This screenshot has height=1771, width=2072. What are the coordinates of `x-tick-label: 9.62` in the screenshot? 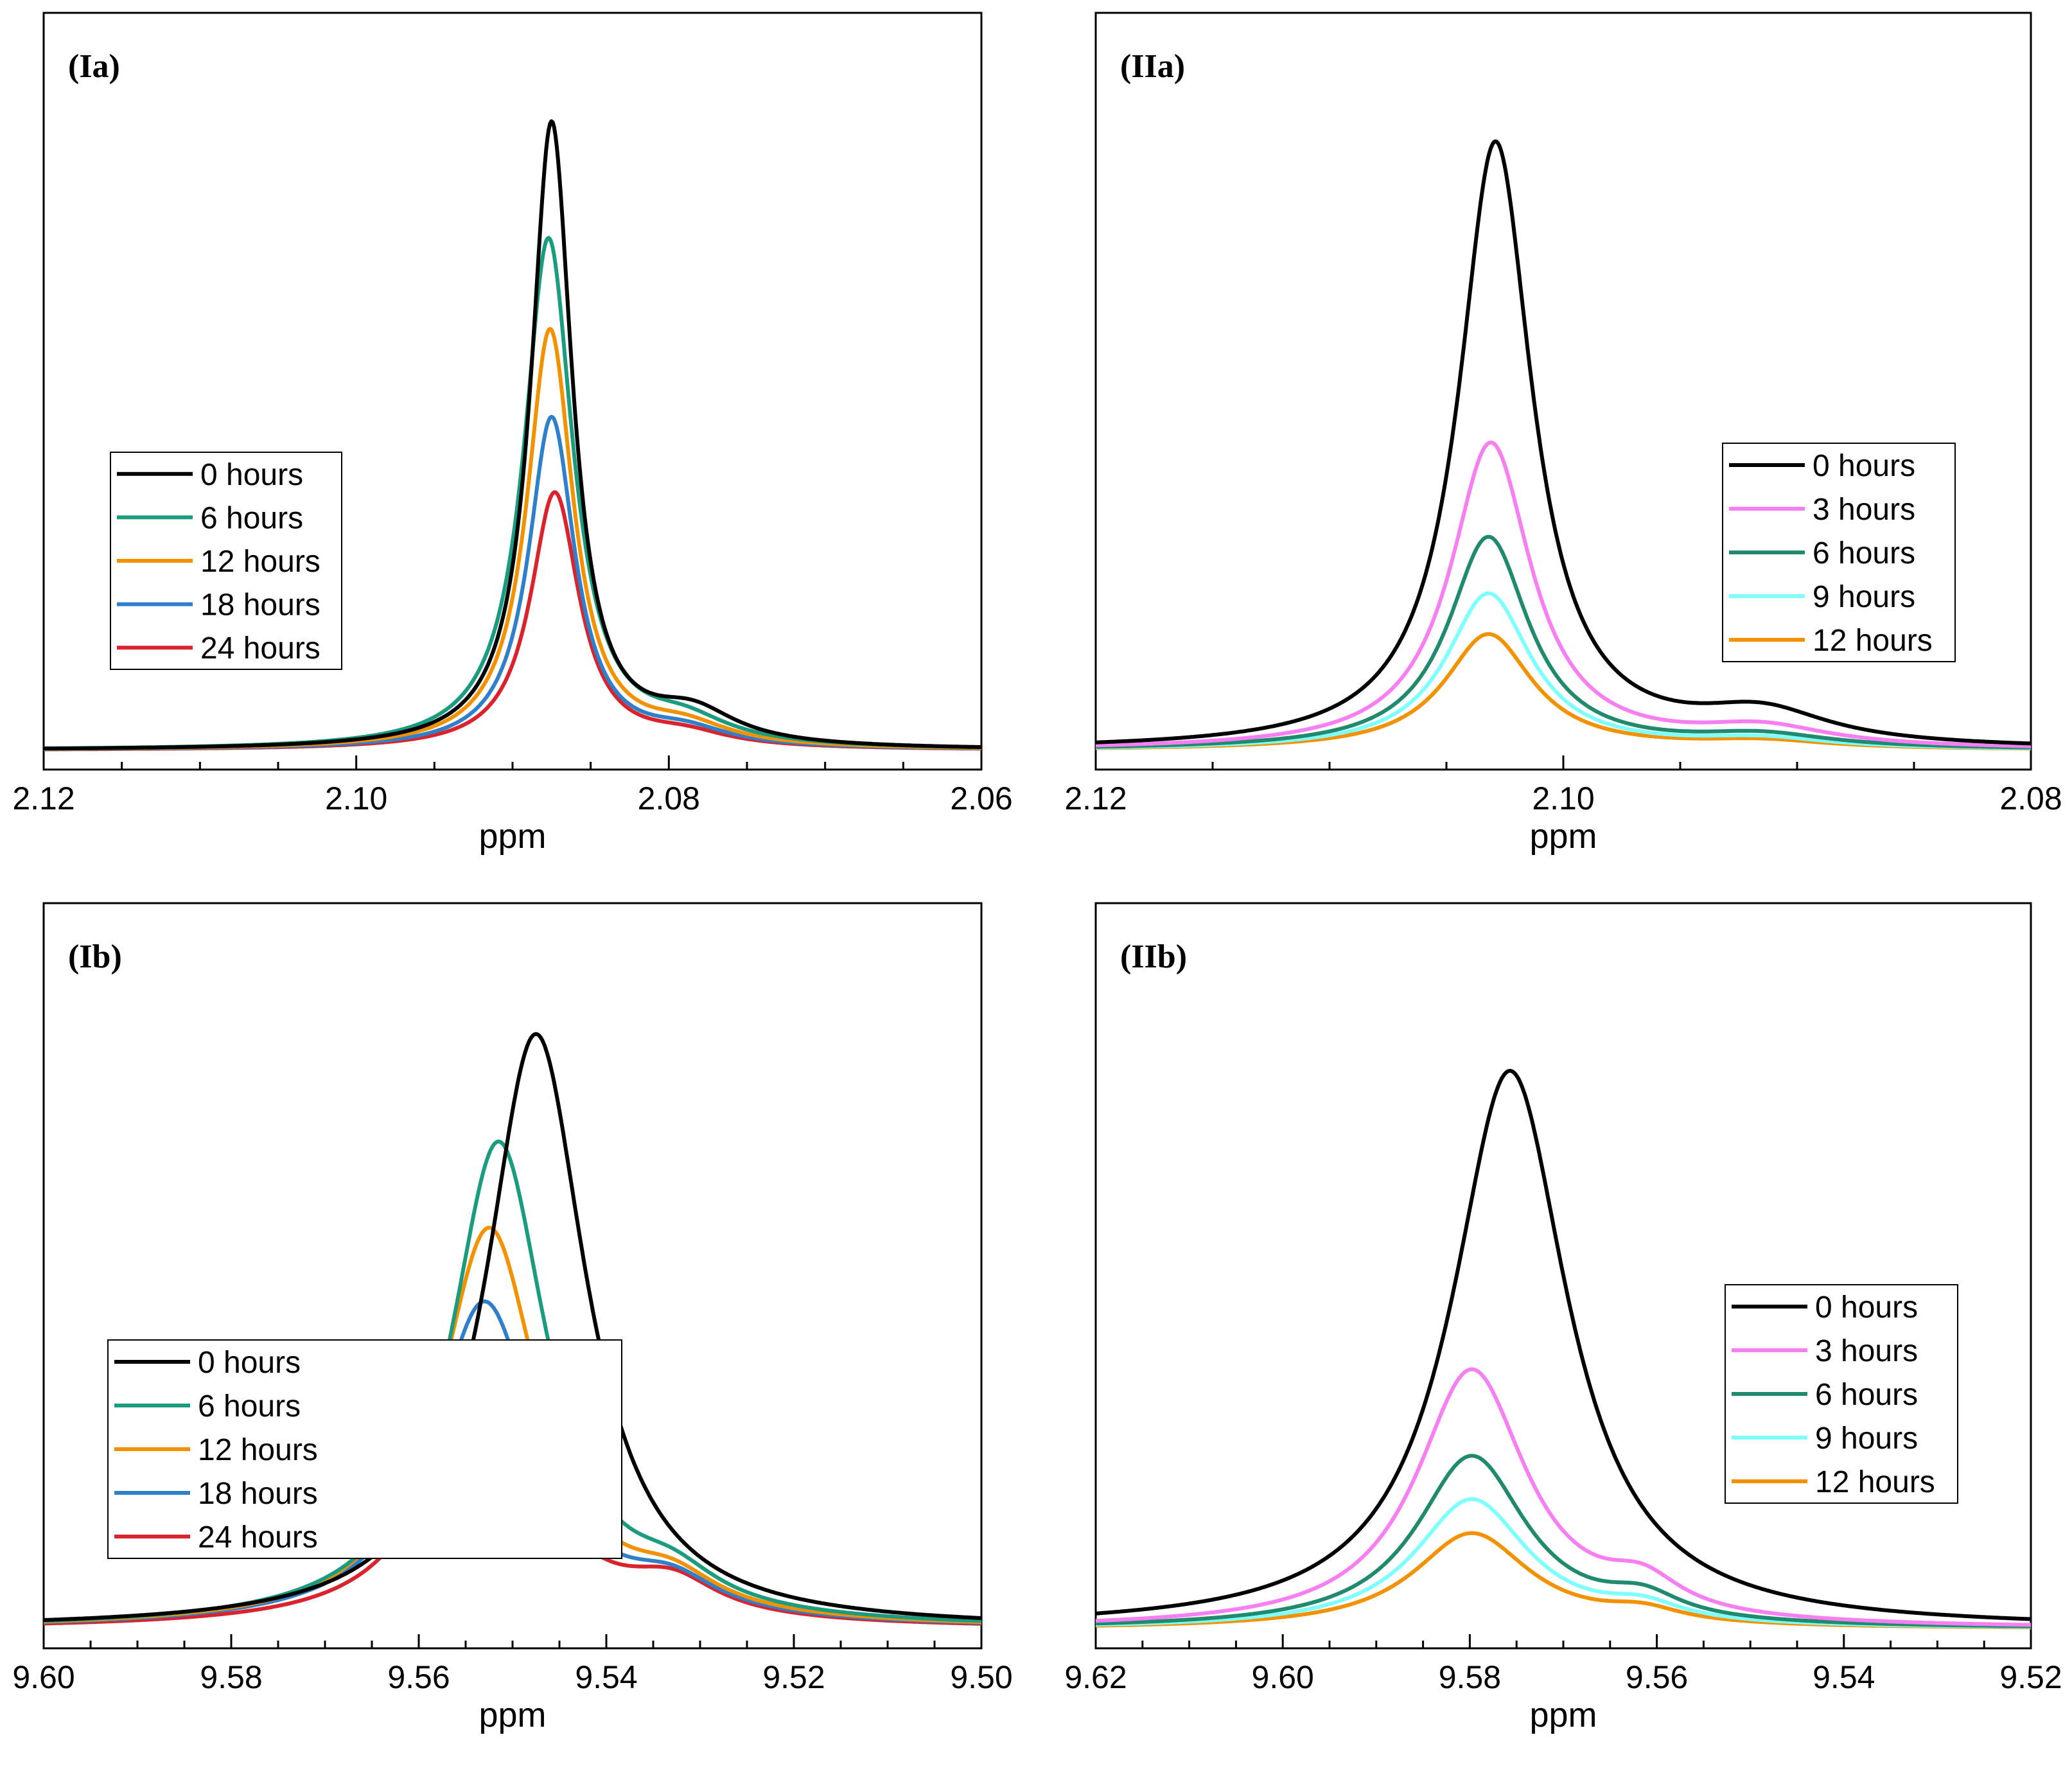 It's located at (1095, 1677).